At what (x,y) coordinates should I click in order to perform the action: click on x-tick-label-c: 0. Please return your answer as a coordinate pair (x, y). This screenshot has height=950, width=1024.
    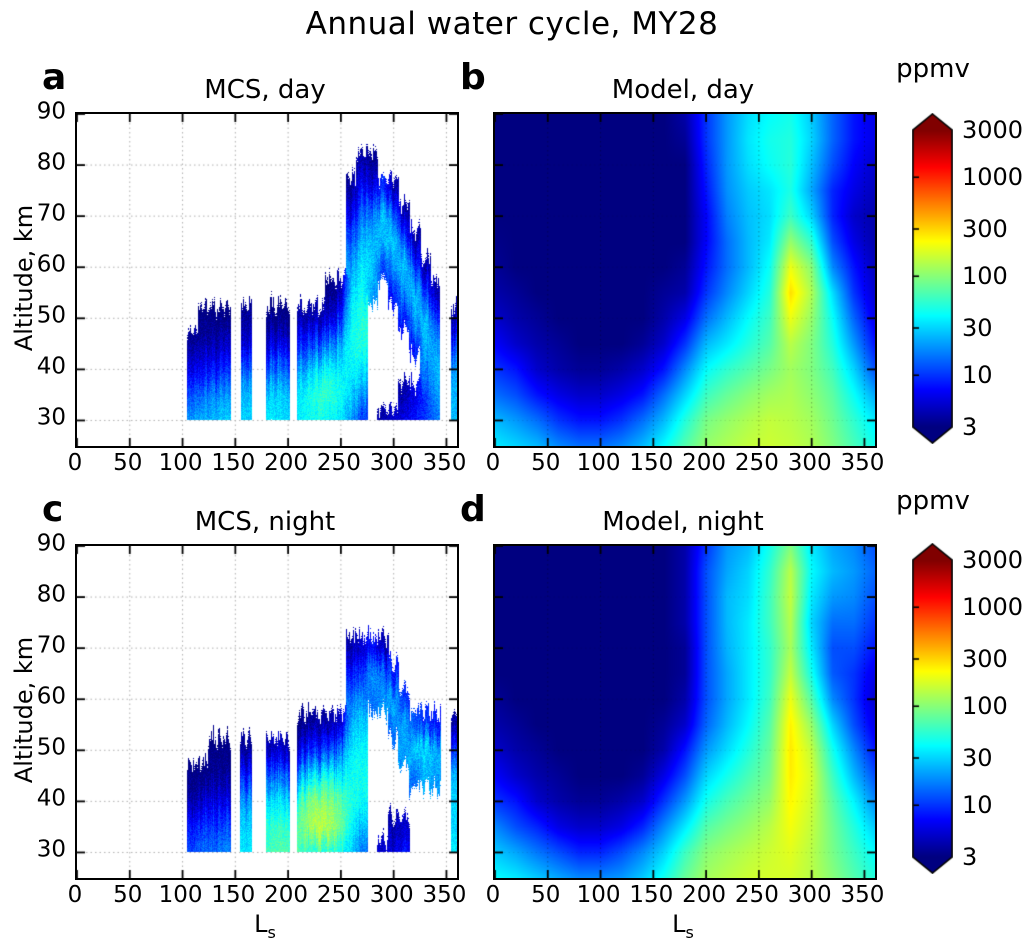
    Looking at the image, I should click on (75, 895).